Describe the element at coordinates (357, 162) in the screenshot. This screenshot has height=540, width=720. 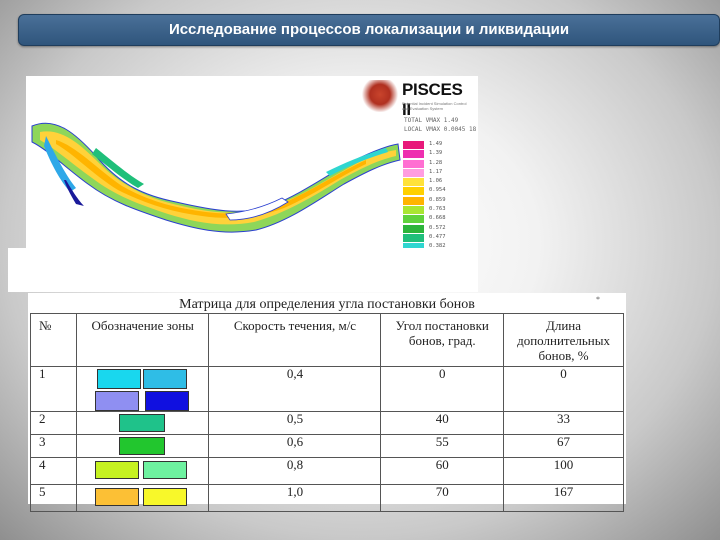
I see `river-cyan-patch` at that location.